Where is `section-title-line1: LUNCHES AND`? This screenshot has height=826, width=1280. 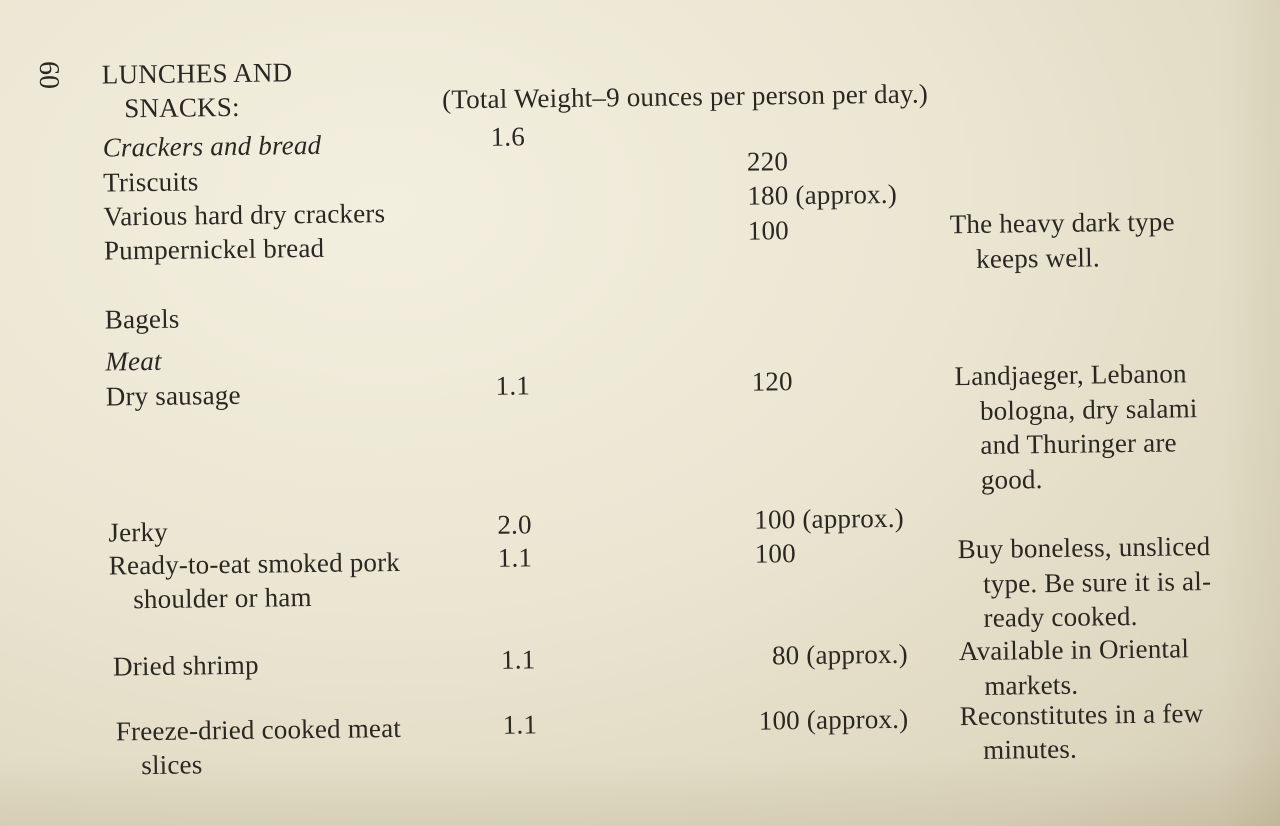
section-title-line1: LUNCHES AND is located at coordinates (197, 73).